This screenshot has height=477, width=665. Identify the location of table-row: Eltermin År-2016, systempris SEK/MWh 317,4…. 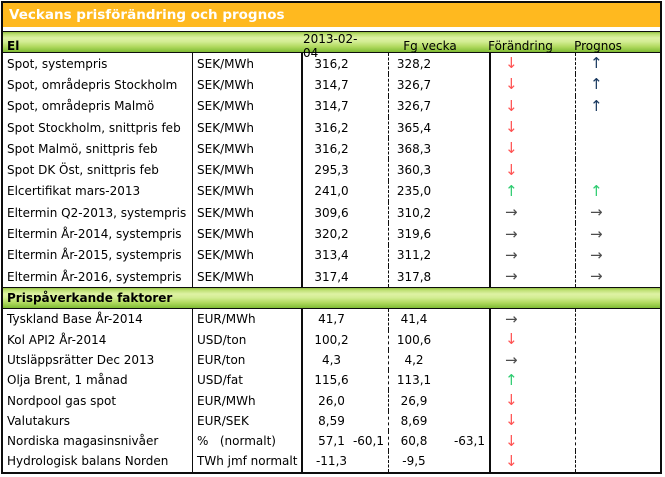
(331, 276).